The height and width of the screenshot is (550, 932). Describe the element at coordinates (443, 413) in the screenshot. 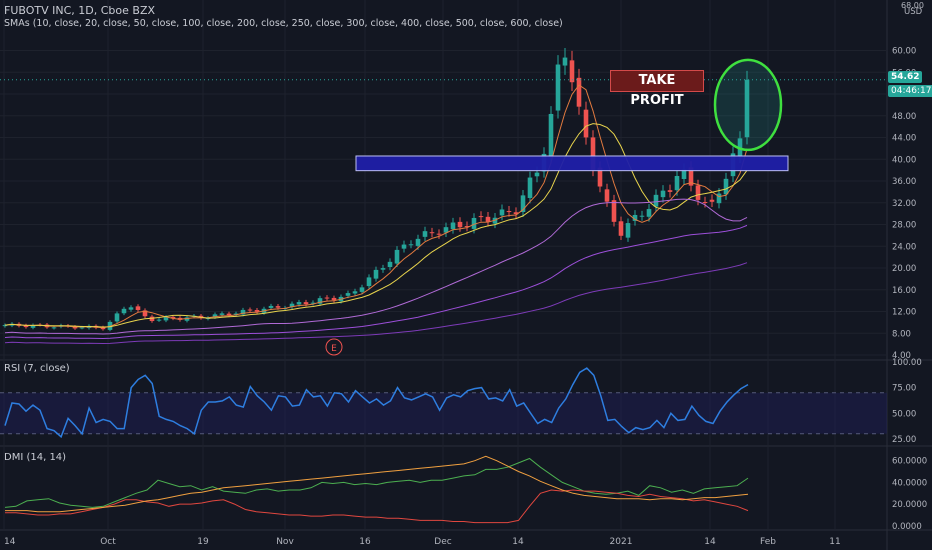

I see `rsi-band` at that location.